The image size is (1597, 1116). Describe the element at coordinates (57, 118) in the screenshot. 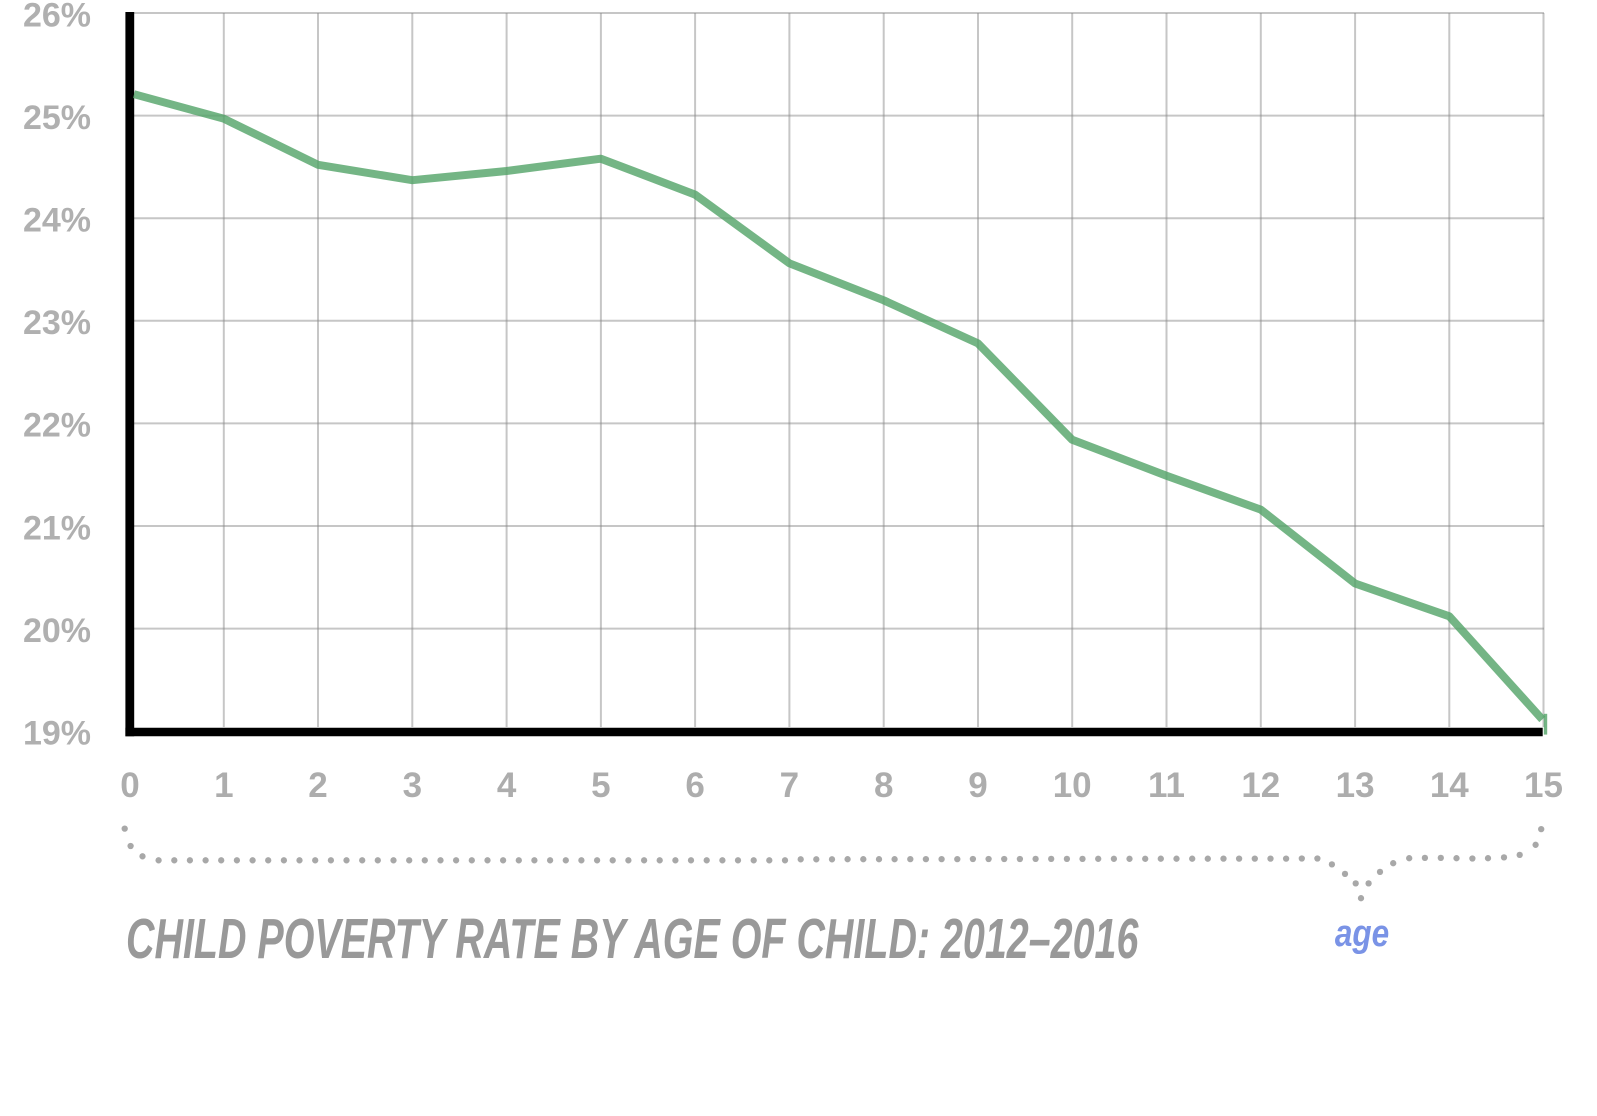

I see `svg-text: 25%` at that location.